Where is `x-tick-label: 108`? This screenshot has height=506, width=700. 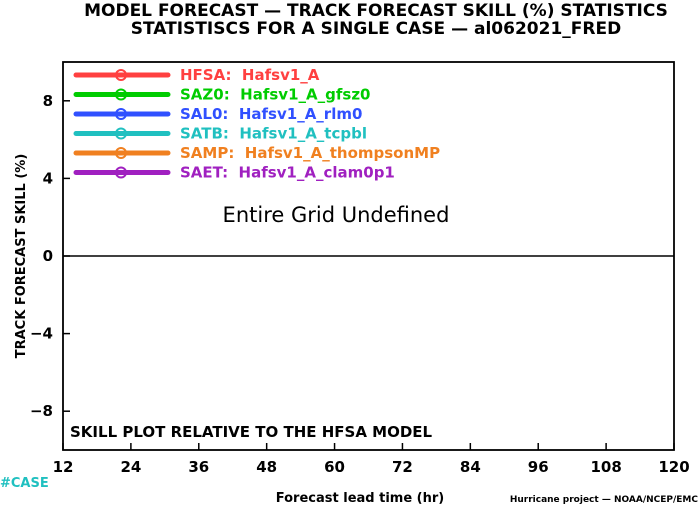
x-tick-label: 108 is located at coordinates (605, 467).